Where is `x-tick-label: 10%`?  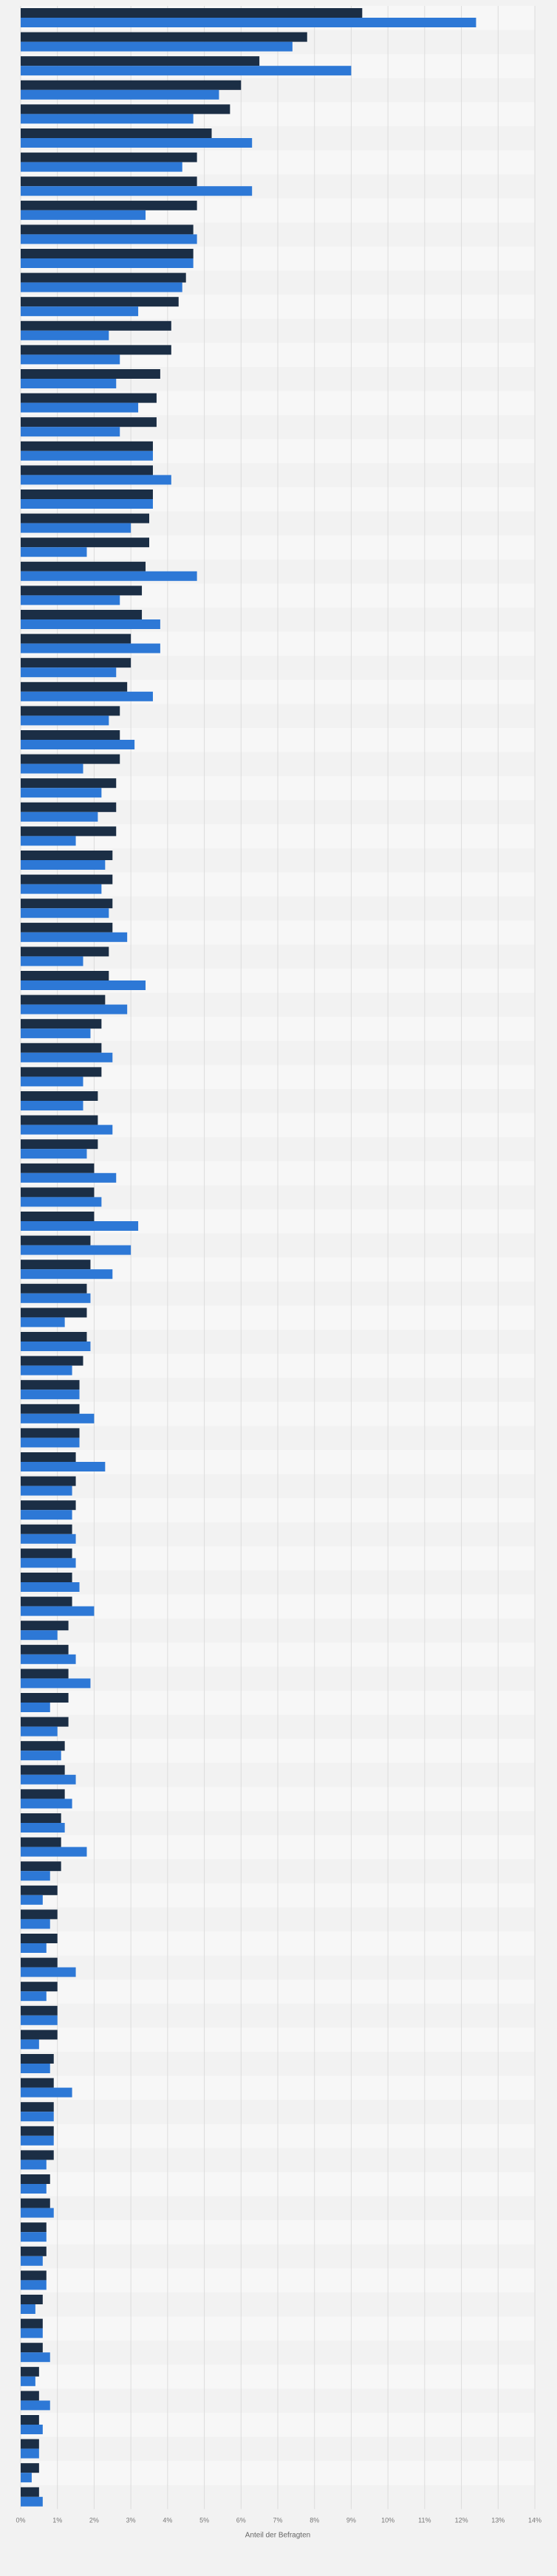 x-tick-label: 10% is located at coordinates (387, 2520).